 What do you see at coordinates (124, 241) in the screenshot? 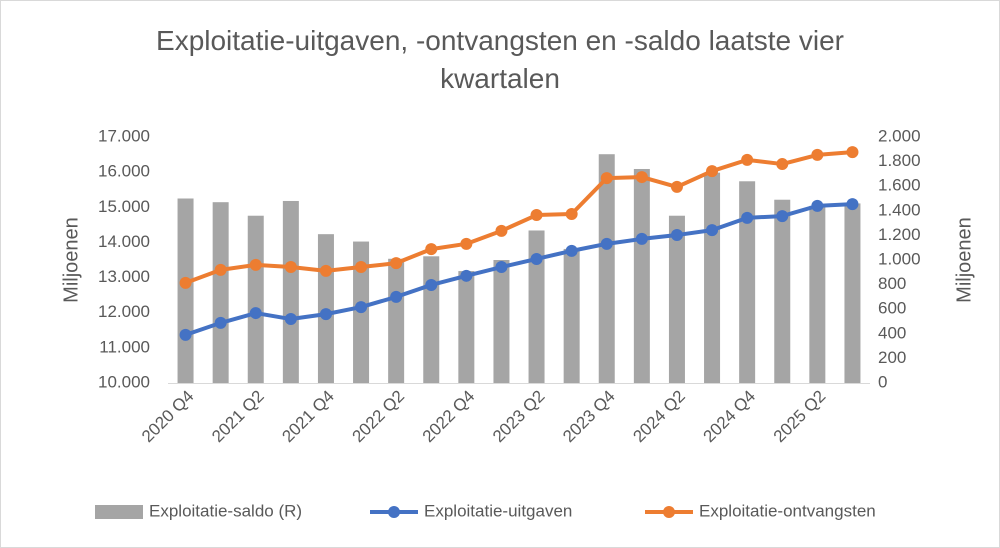
I see `y-tick-label: 14.000` at bounding box center [124, 241].